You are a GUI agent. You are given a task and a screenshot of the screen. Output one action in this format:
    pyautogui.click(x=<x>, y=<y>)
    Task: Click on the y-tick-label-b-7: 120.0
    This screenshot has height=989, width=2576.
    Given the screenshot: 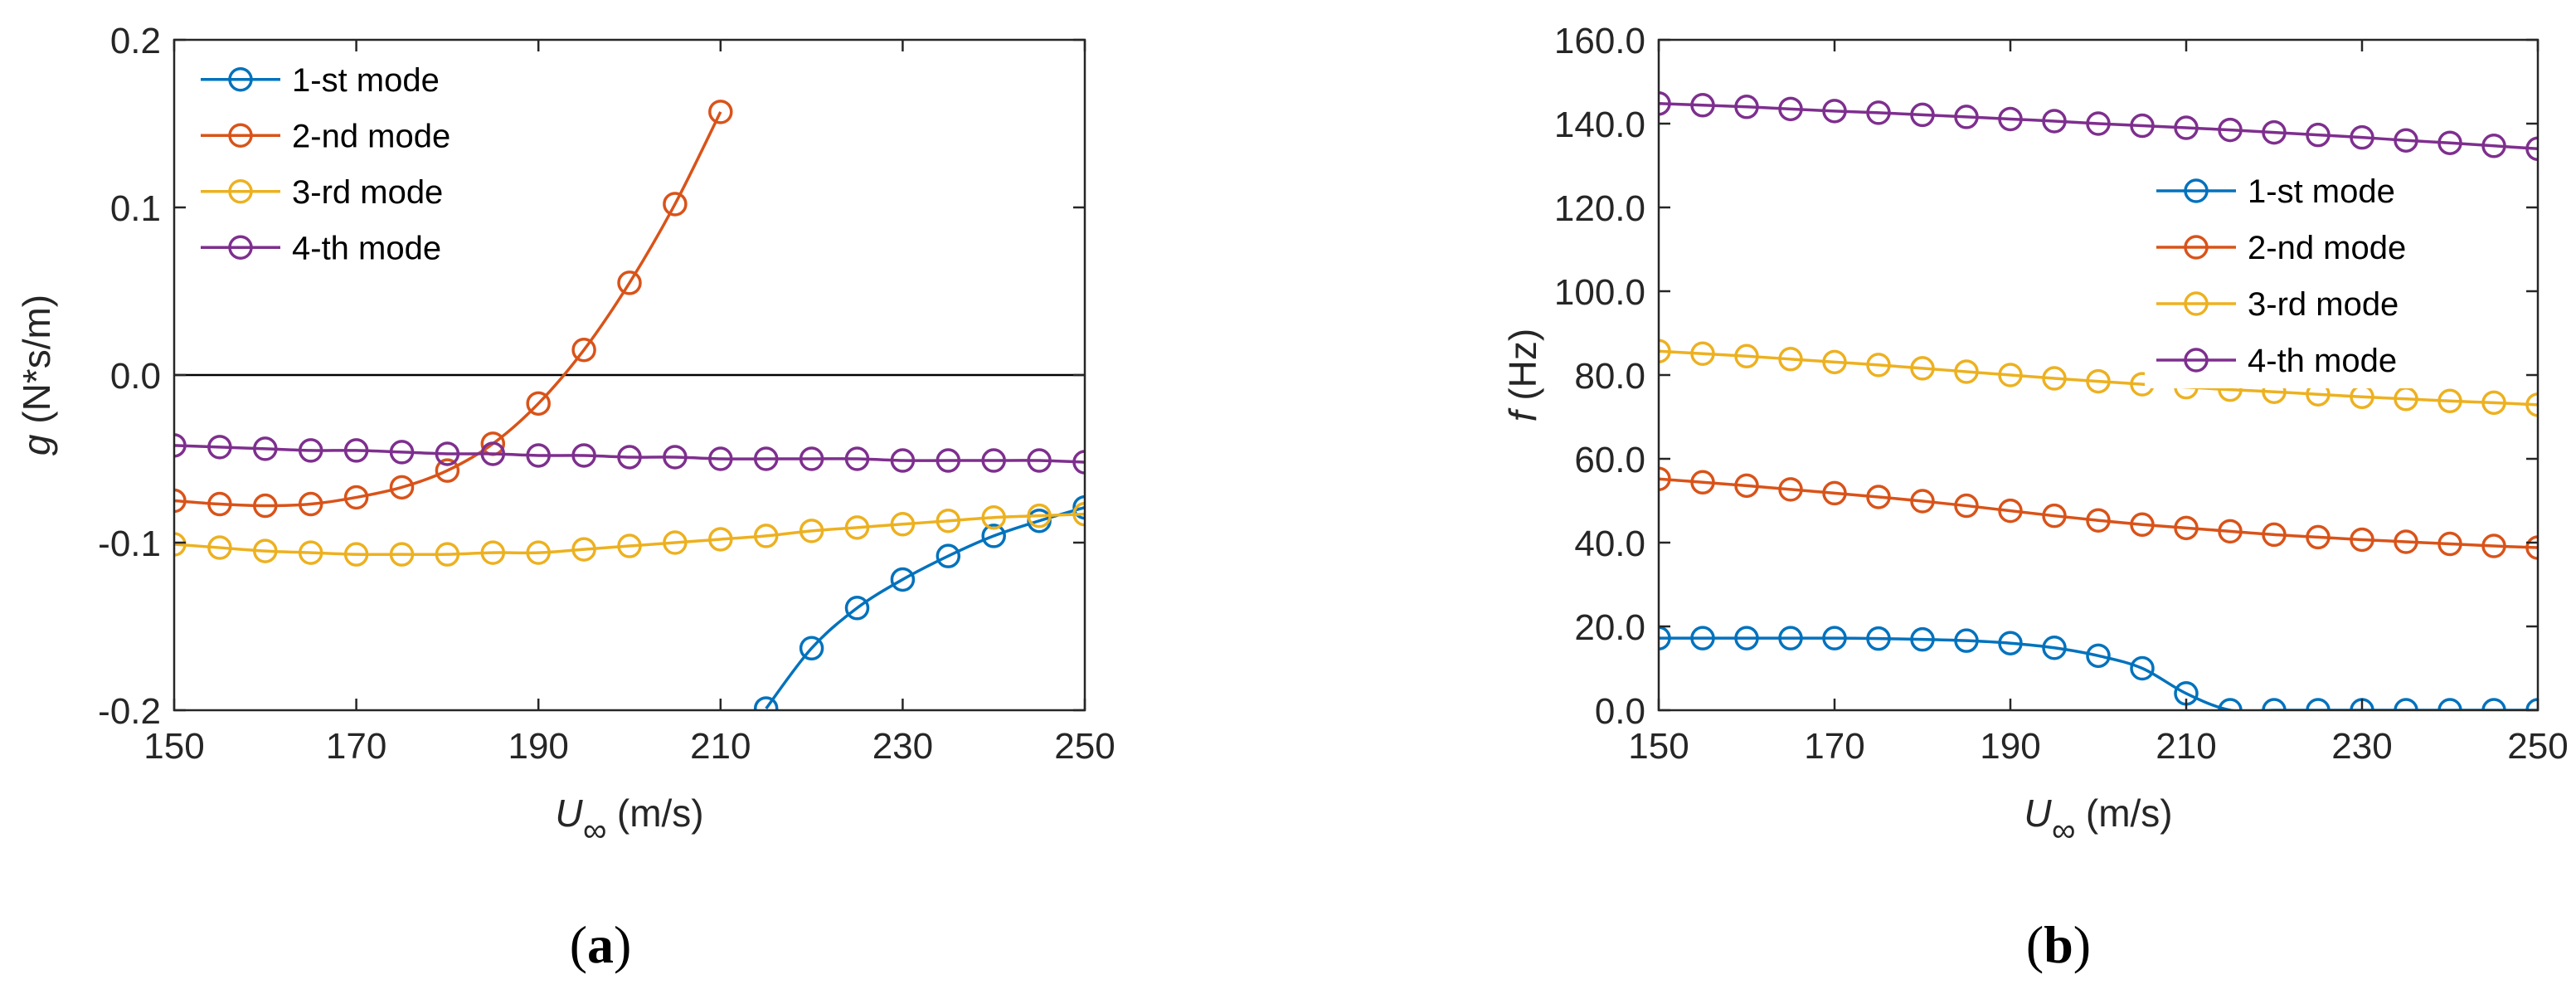 What is the action you would take?
    pyautogui.click(x=1599, y=208)
    